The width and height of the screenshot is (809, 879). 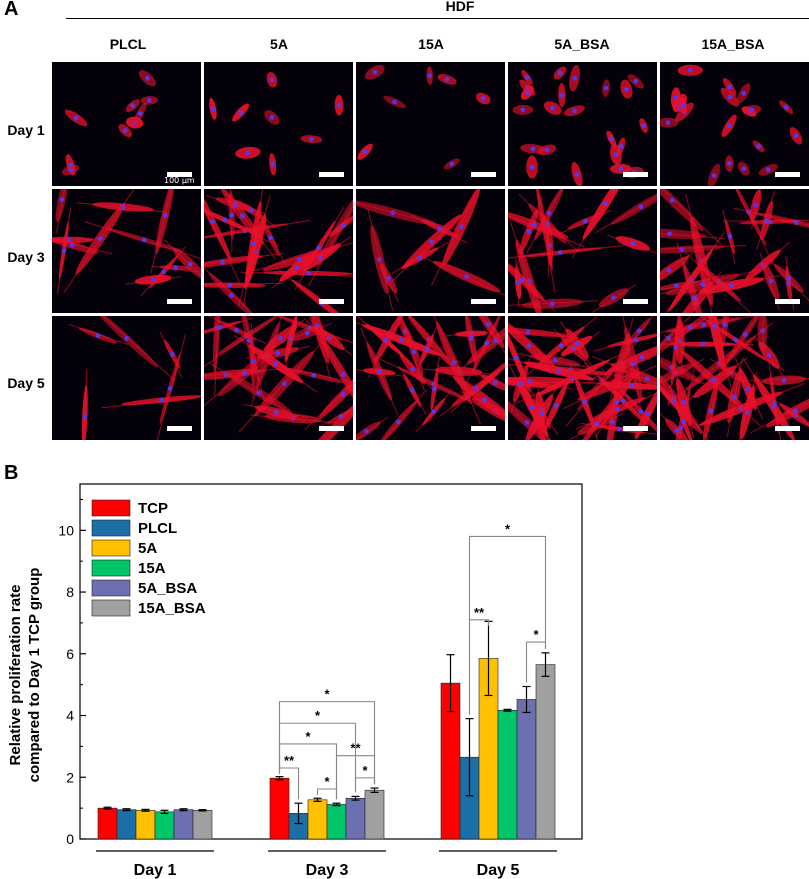 What do you see at coordinates (111, 568) in the screenshot?
I see `legend-swatch-15a` at bounding box center [111, 568].